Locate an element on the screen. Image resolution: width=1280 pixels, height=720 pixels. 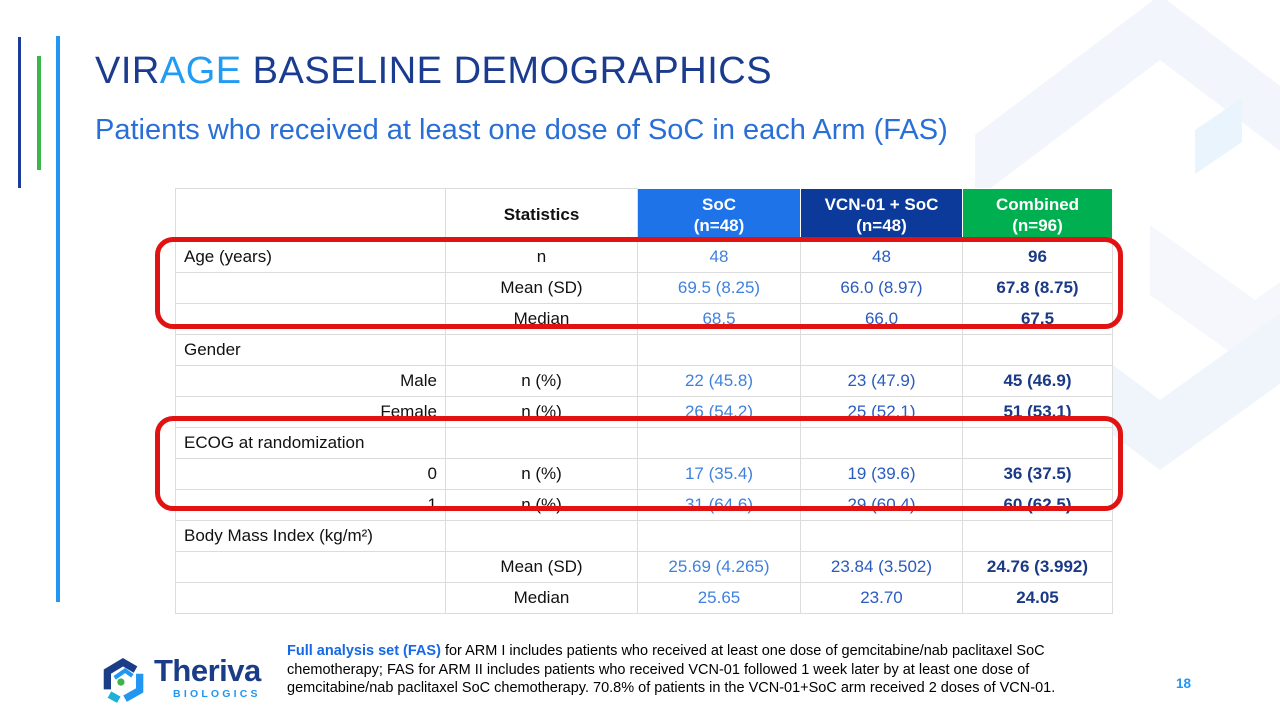
table-cell: 24.05 is located at coordinates (1037, 598).